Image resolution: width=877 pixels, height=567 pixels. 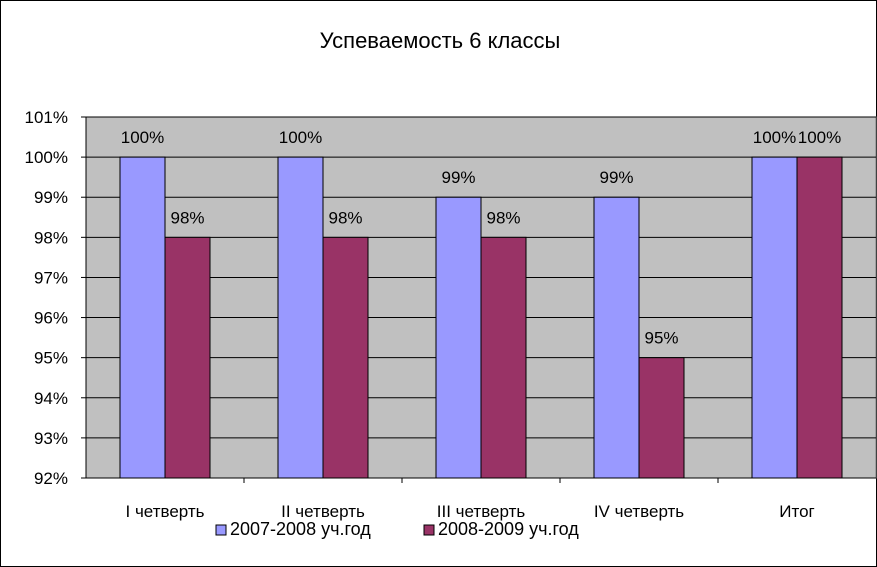 What do you see at coordinates (51, 438) in the screenshot?
I see `y-tick-label: 93%` at bounding box center [51, 438].